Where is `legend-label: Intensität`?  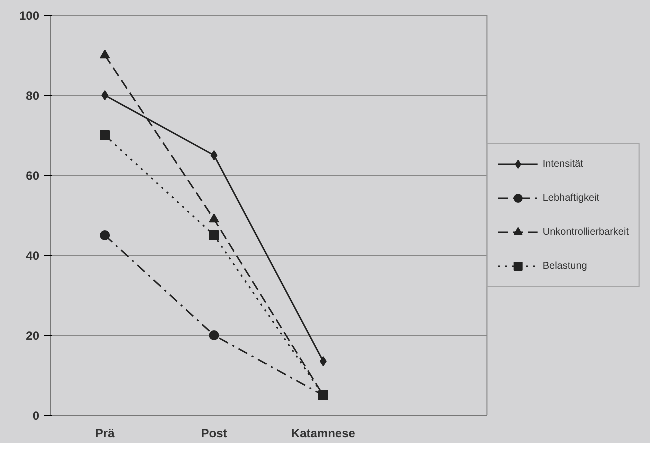 legend-label: Intensität is located at coordinates (563, 164).